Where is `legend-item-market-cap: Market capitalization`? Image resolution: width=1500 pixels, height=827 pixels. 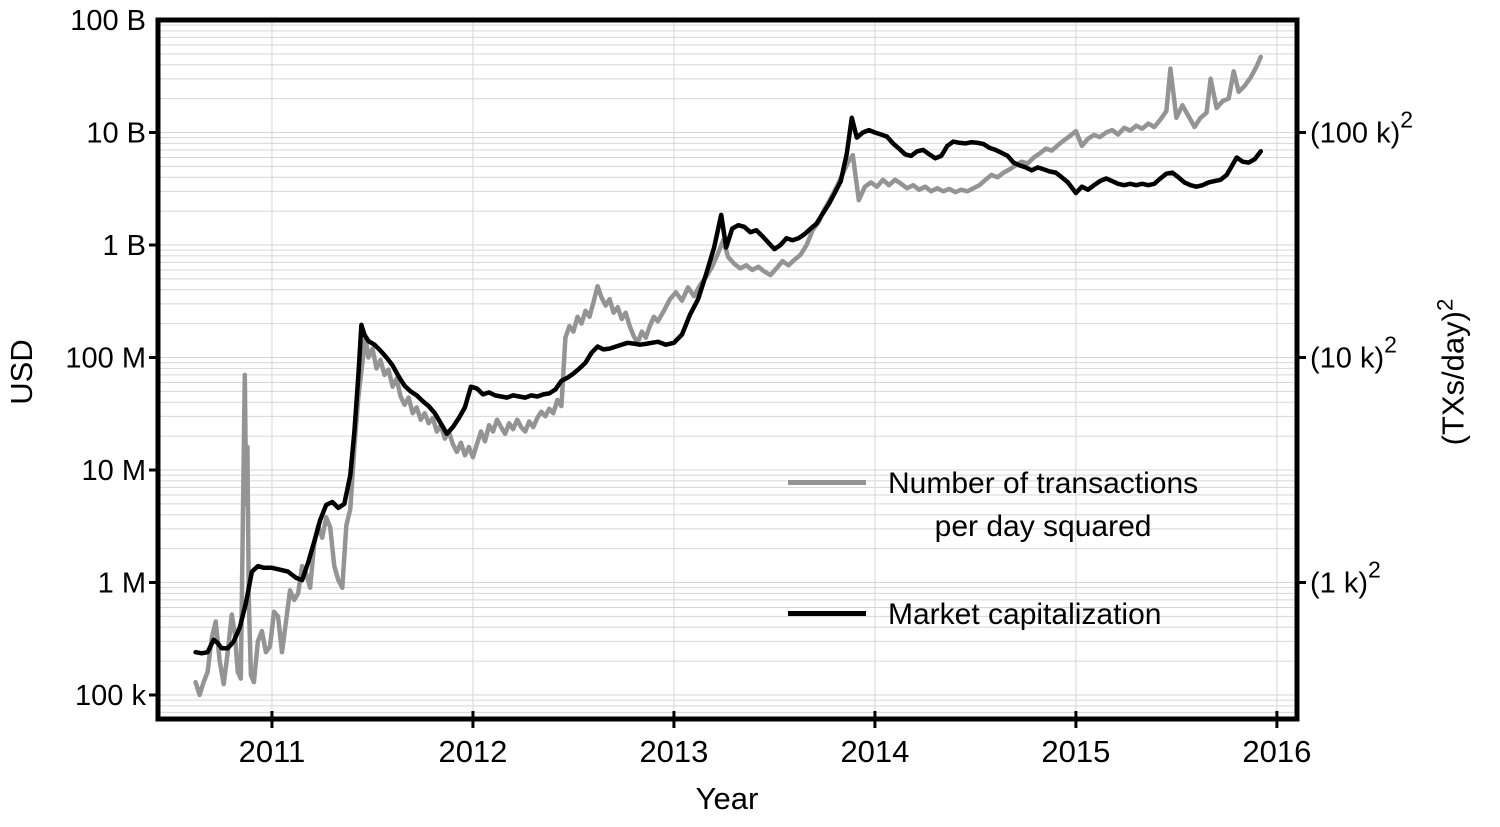
legend-item-market-cap: Market capitalization is located at coordinates (1023, 614).